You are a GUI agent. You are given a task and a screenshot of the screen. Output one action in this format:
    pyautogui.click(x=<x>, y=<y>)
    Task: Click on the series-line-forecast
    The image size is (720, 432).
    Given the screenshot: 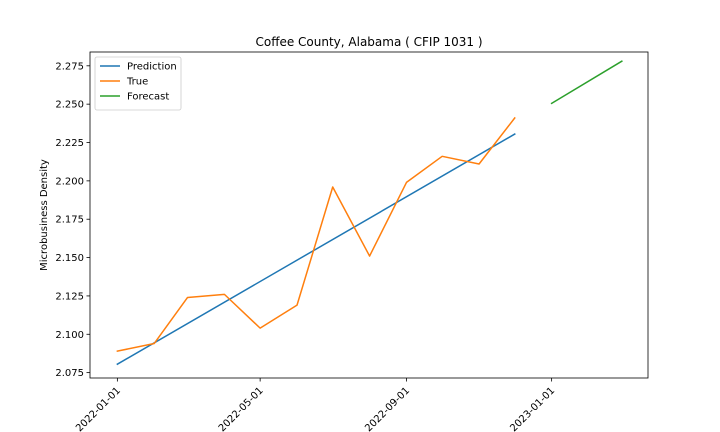 What is the action you would take?
    pyautogui.click(x=586, y=82)
    